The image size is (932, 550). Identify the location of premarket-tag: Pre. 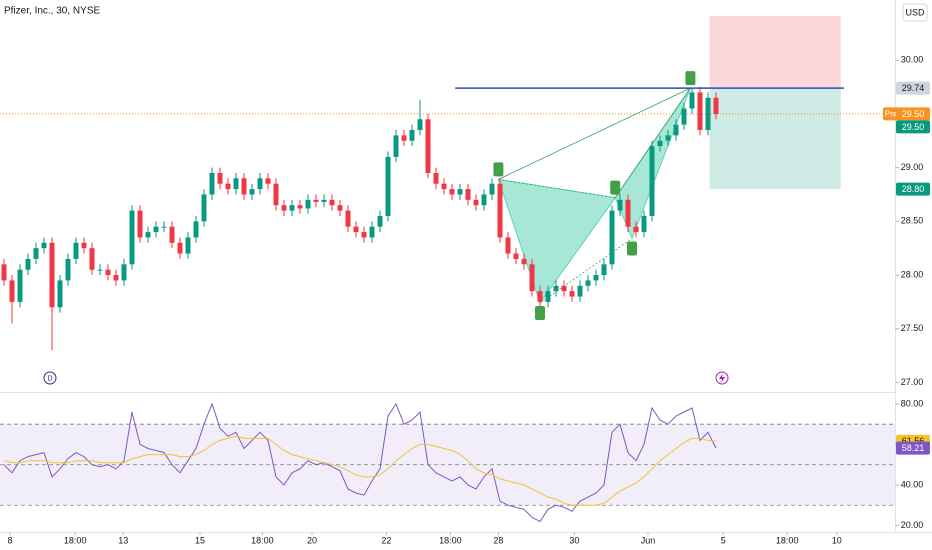
(891, 113).